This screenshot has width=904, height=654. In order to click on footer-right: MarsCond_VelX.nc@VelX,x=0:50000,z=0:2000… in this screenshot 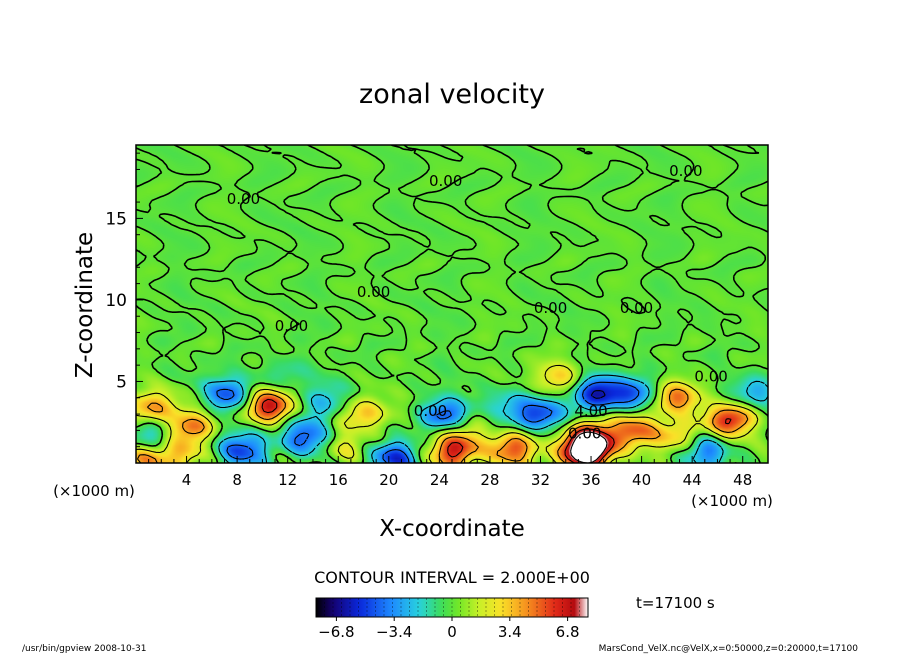, I will do `click(729, 649)`.